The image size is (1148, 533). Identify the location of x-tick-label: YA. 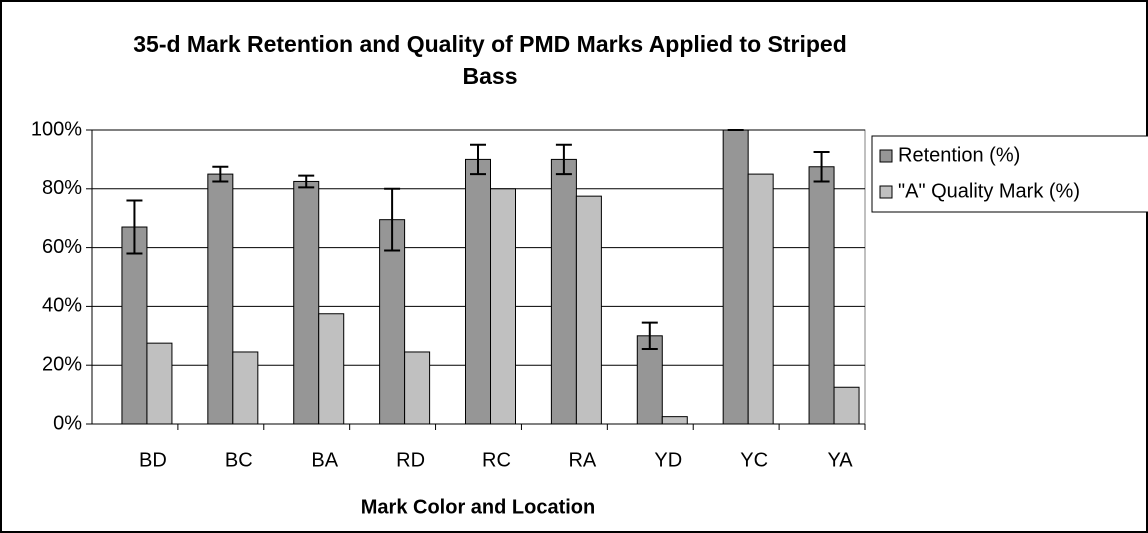
(840, 460).